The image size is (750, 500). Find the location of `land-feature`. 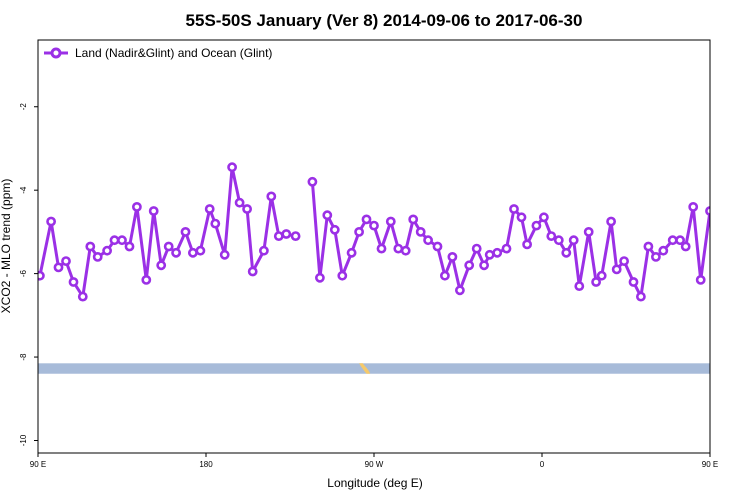

land-feature is located at coordinates (365, 368).